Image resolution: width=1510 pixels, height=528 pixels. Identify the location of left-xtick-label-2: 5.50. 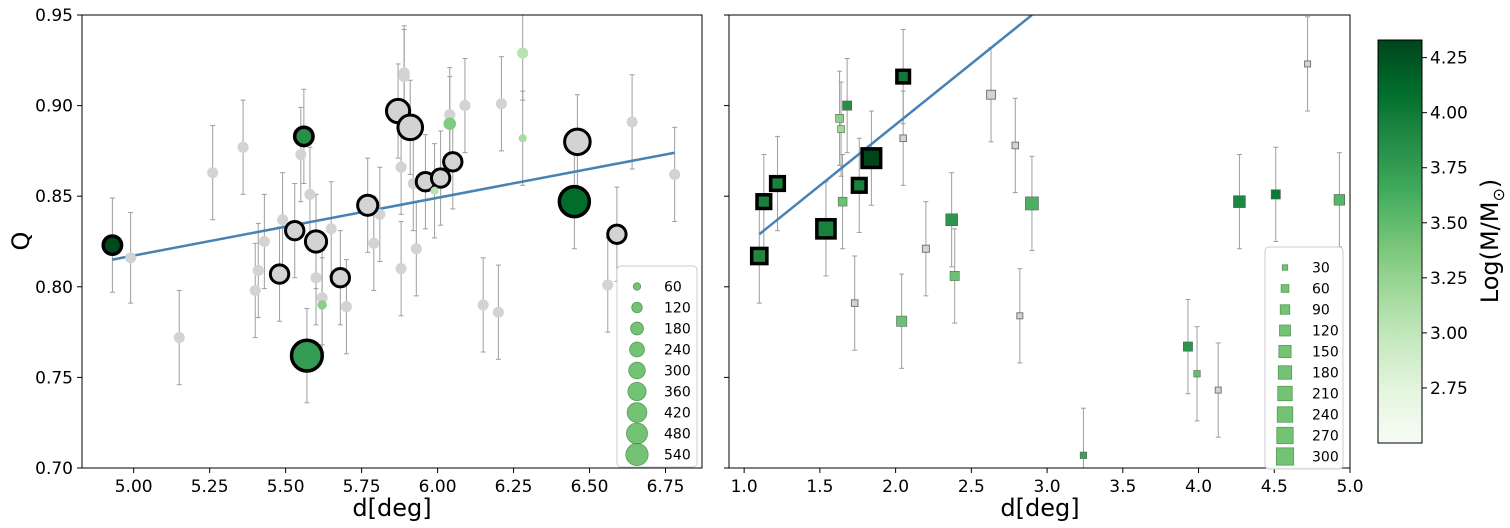
(286, 487).